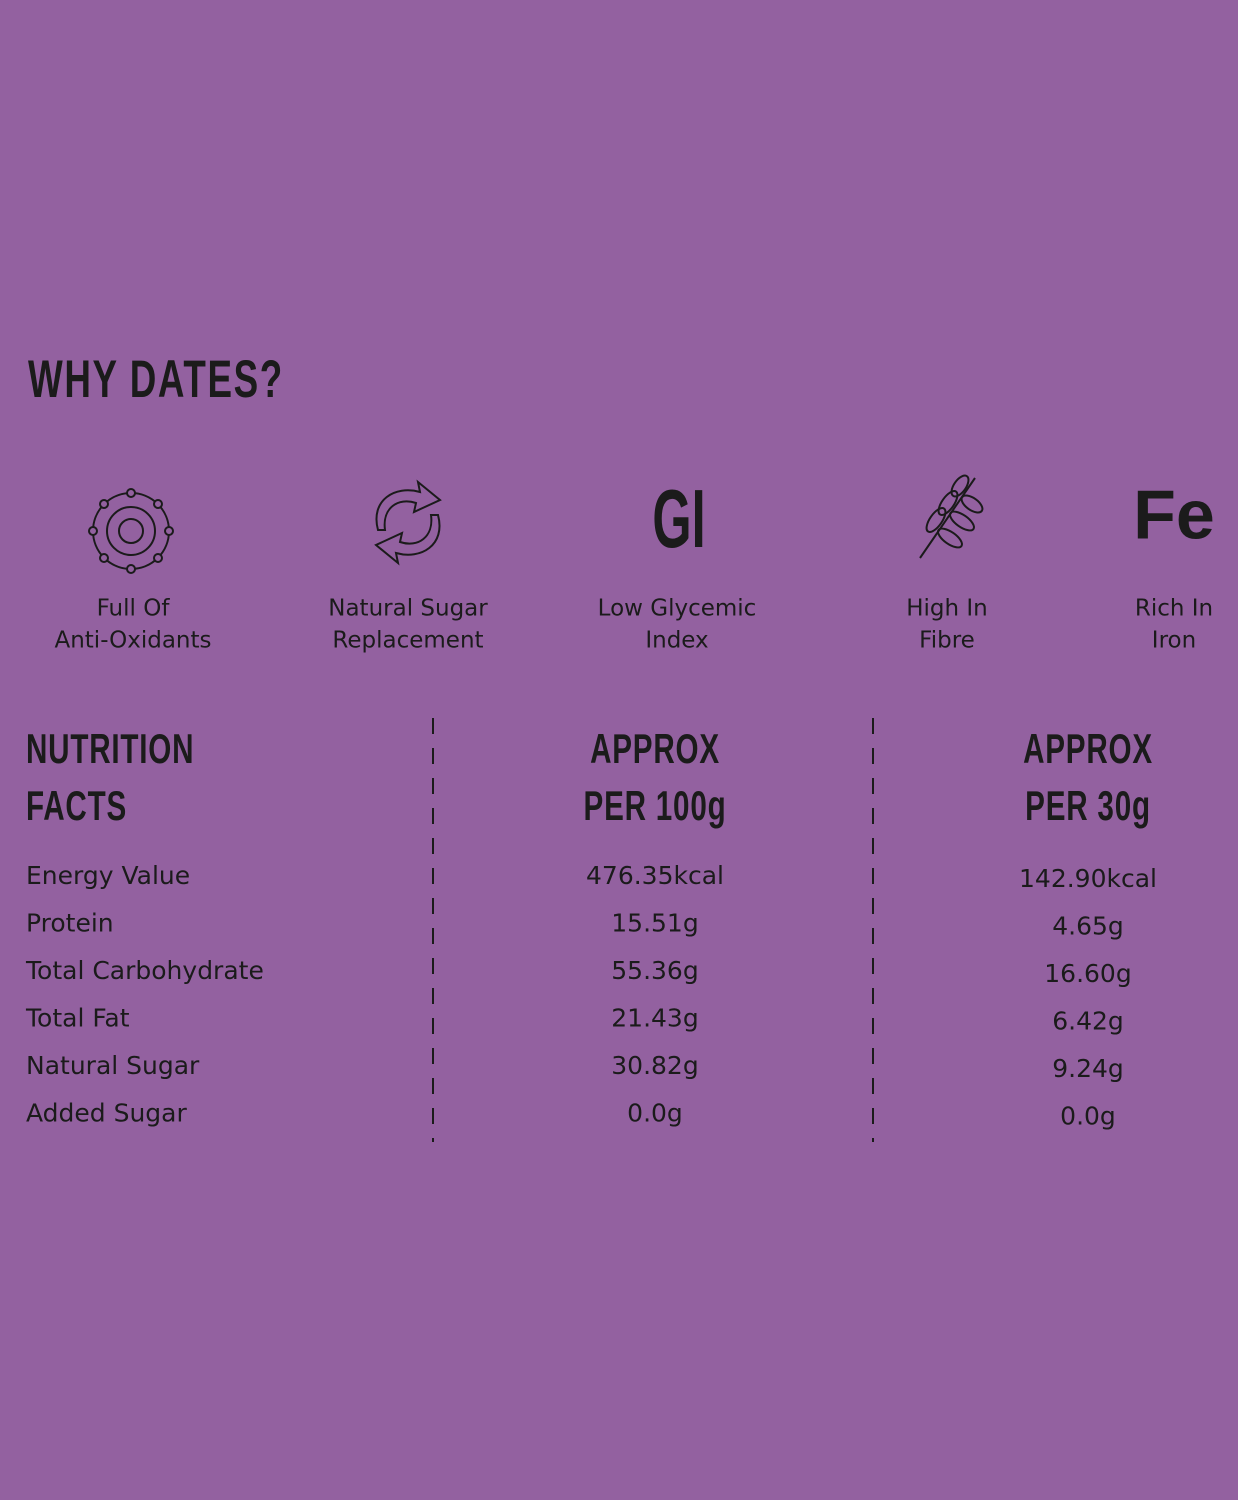  What do you see at coordinates (1088, 926) in the screenshot?
I see `row-value: 4.65g` at bounding box center [1088, 926].